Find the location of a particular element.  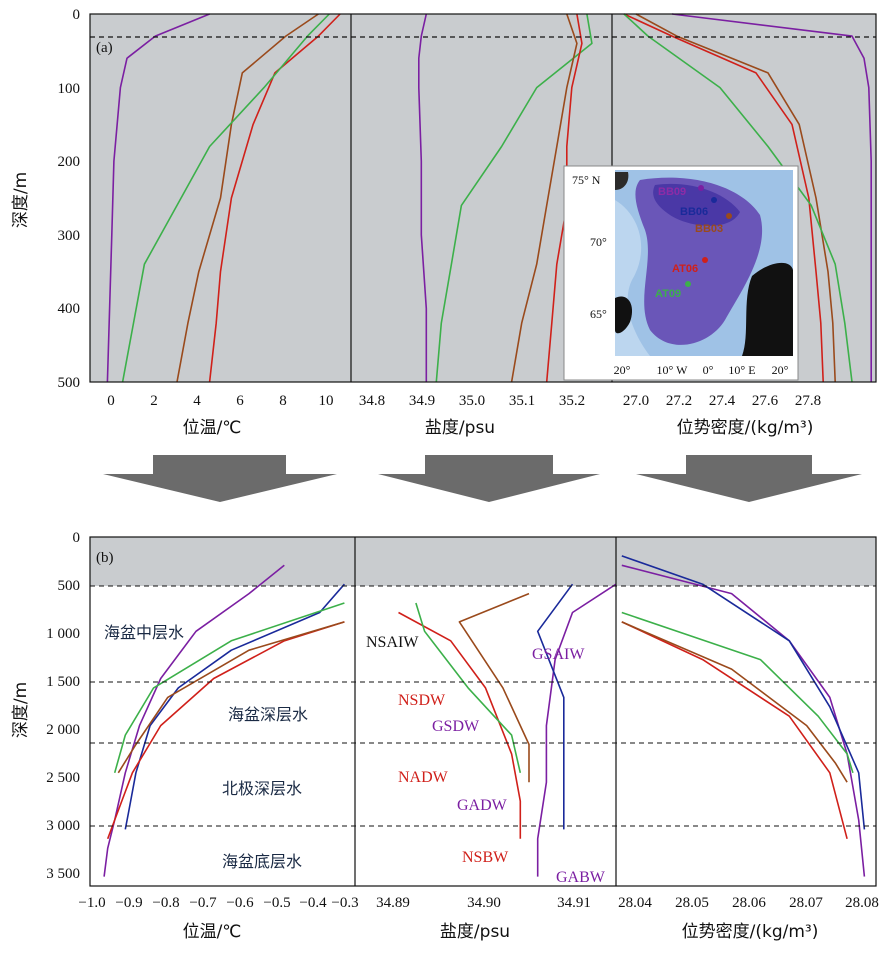

panel-b-dens-ticks: 28.04 28.05 28.06 28.07 28.08 is located at coordinates (748, 903).